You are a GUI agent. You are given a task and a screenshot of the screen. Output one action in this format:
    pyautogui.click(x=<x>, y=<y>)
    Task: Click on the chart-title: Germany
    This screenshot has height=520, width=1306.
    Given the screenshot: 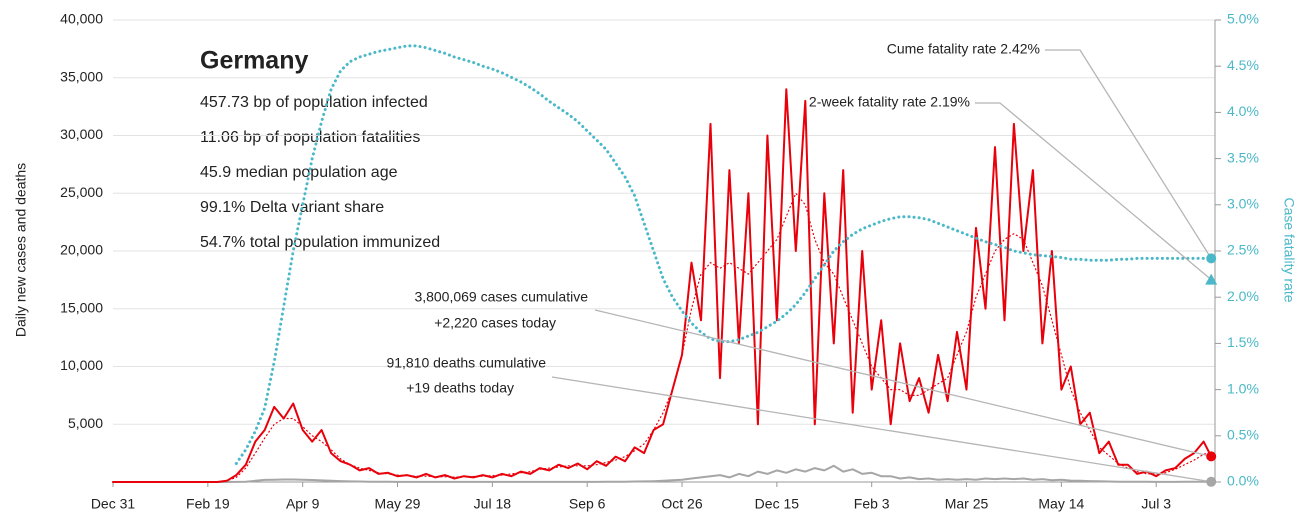 What is the action you would take?
    pyautogui.click(x=254, y=61)
    